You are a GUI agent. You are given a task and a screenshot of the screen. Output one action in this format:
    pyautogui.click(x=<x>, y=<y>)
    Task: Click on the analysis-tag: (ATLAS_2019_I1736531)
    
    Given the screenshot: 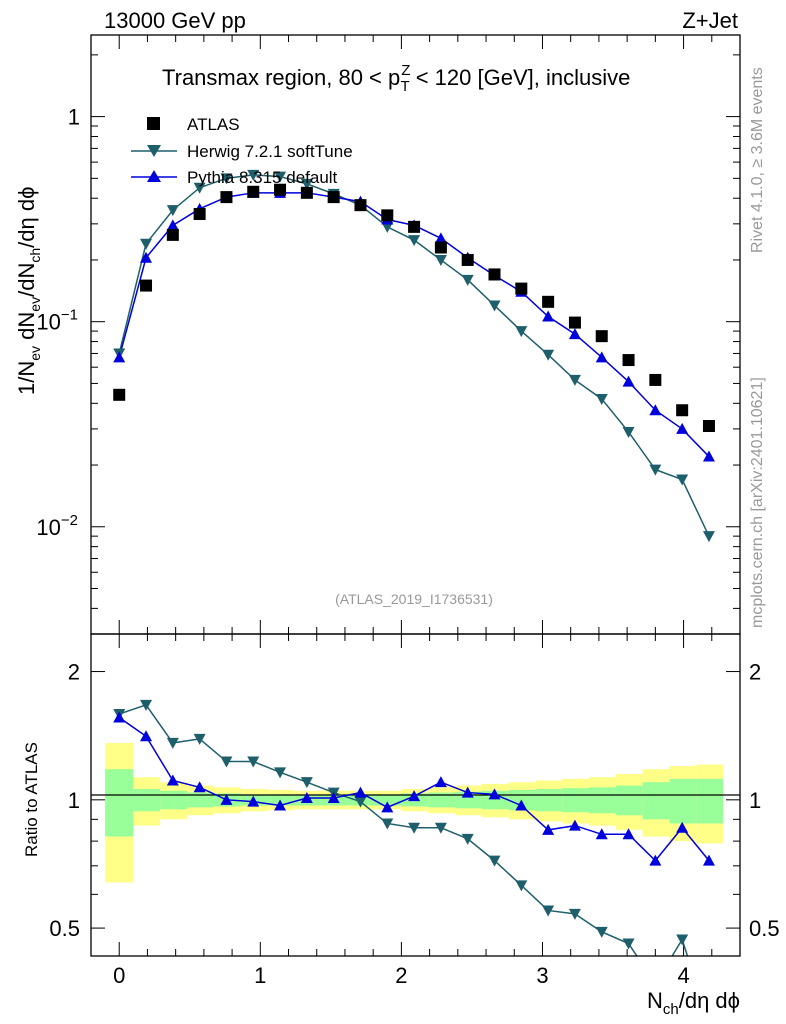 What is the action you would take?
    pyautogui.click(x=414, y=599)
    